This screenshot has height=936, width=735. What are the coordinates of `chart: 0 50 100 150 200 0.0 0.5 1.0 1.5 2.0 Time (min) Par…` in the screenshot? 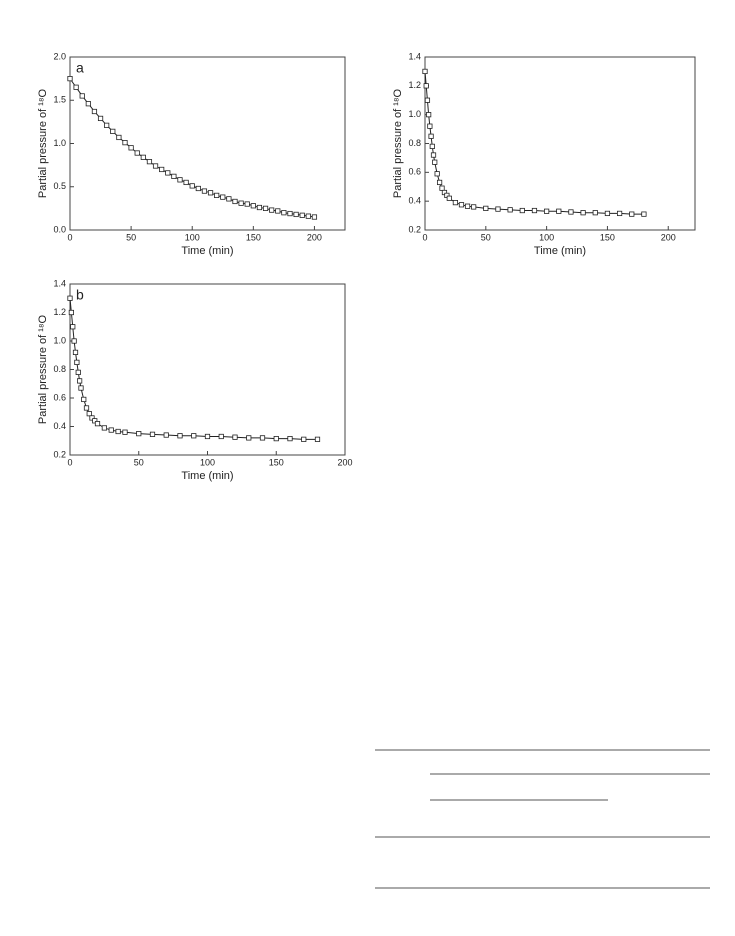 It's located at (191, 154).